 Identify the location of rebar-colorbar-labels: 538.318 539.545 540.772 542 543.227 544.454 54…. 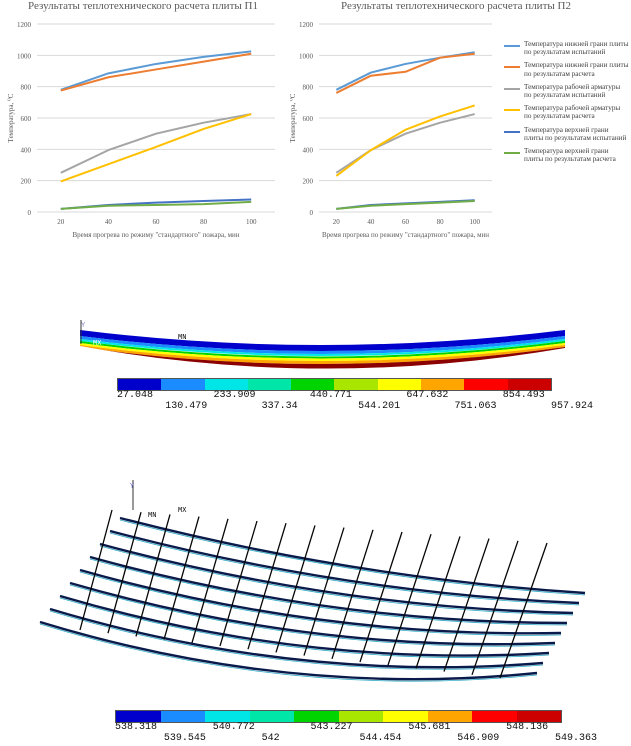
(356, 734).